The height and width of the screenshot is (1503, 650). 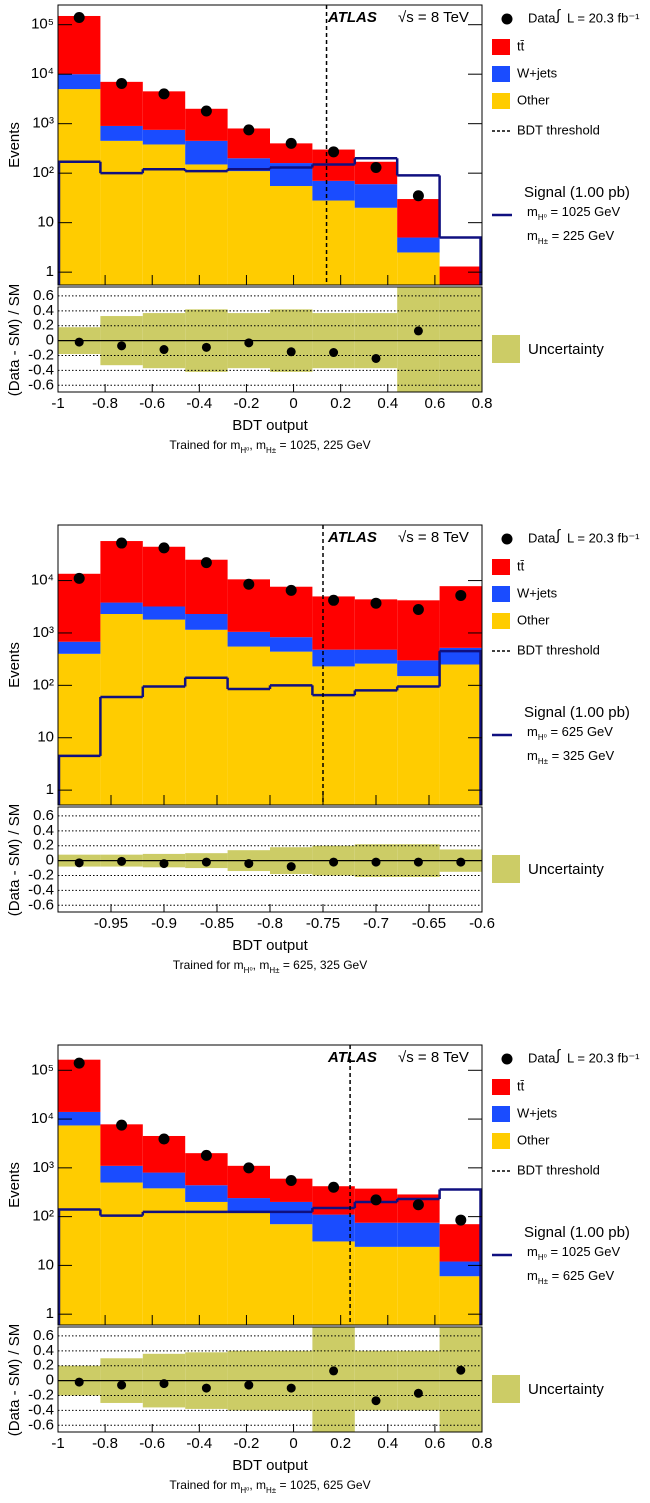 What do you see at coordinates (270, 339) in the screenshot?
I see `ratio-plot` at bounding box center [270, 339].